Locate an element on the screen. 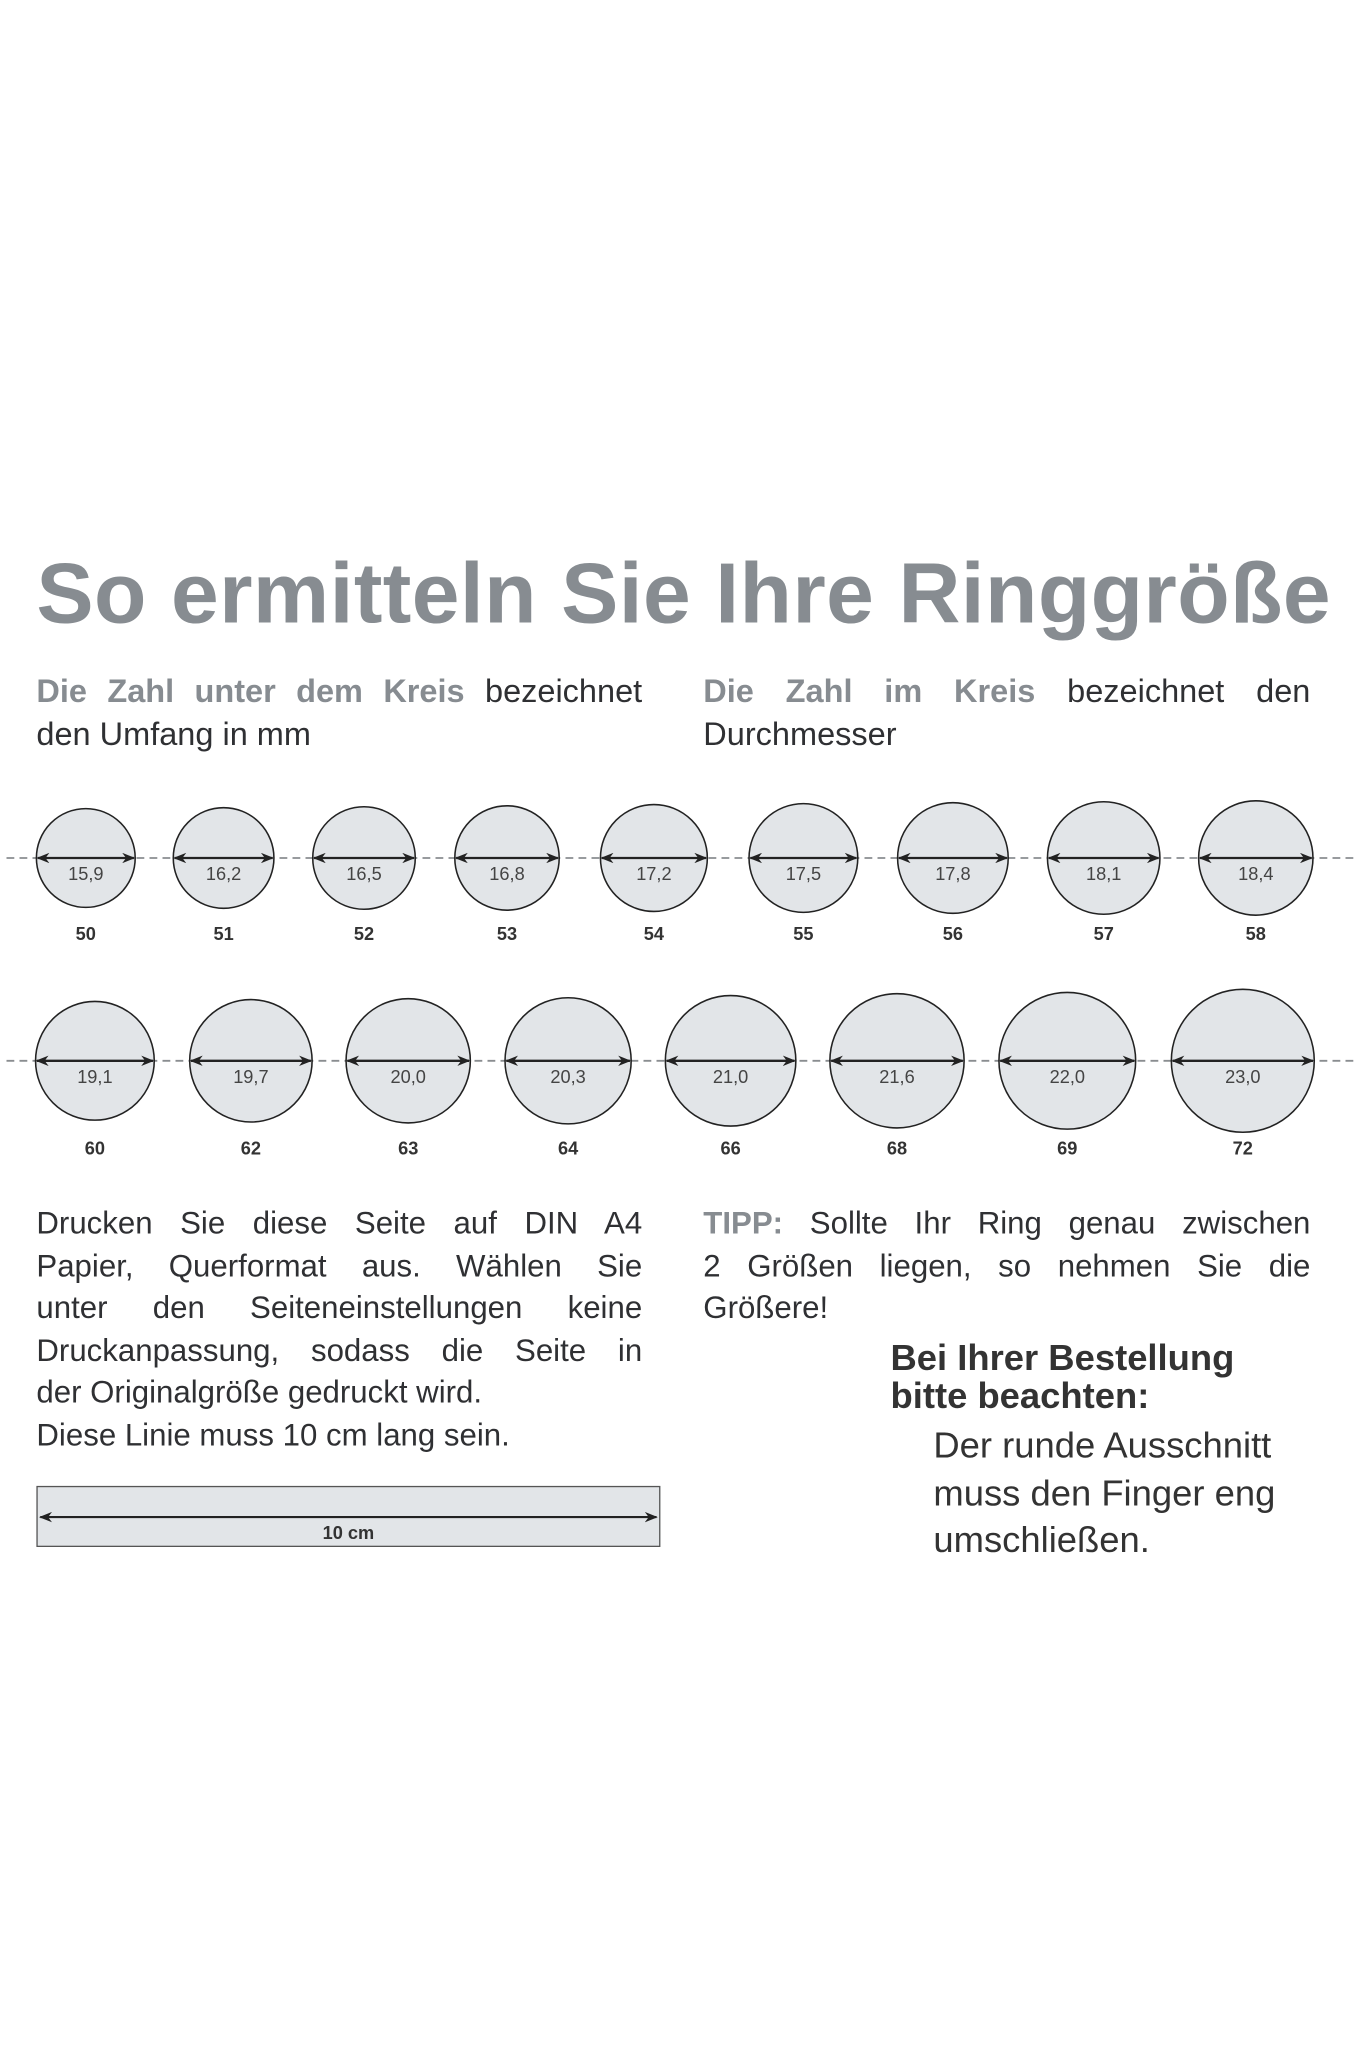 The height and width of the screenshot is (2048, 1365). intro-word: Die is located at coordinates (728, 691).